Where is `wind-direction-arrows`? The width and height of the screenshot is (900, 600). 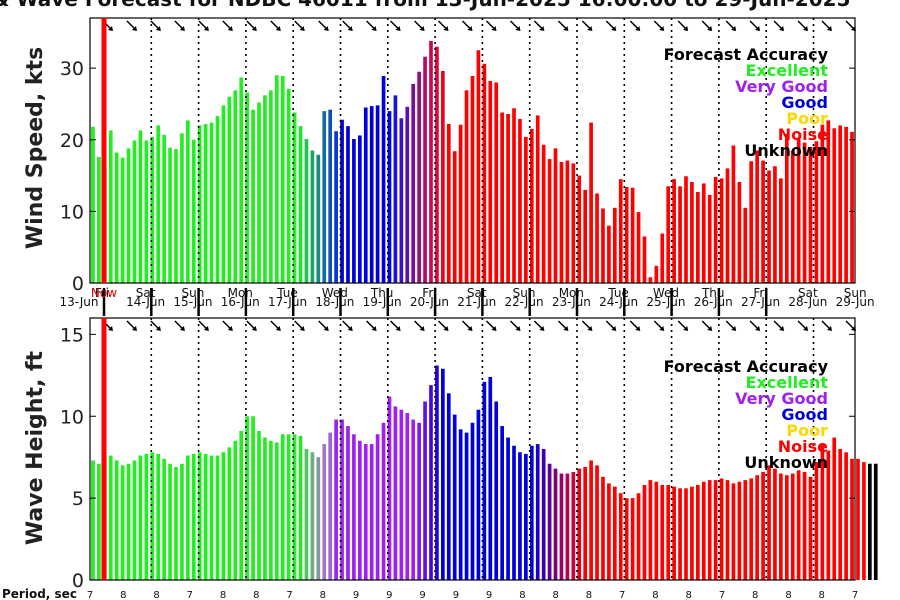
wind-direction-arrows is located at coordinates (479, 25).